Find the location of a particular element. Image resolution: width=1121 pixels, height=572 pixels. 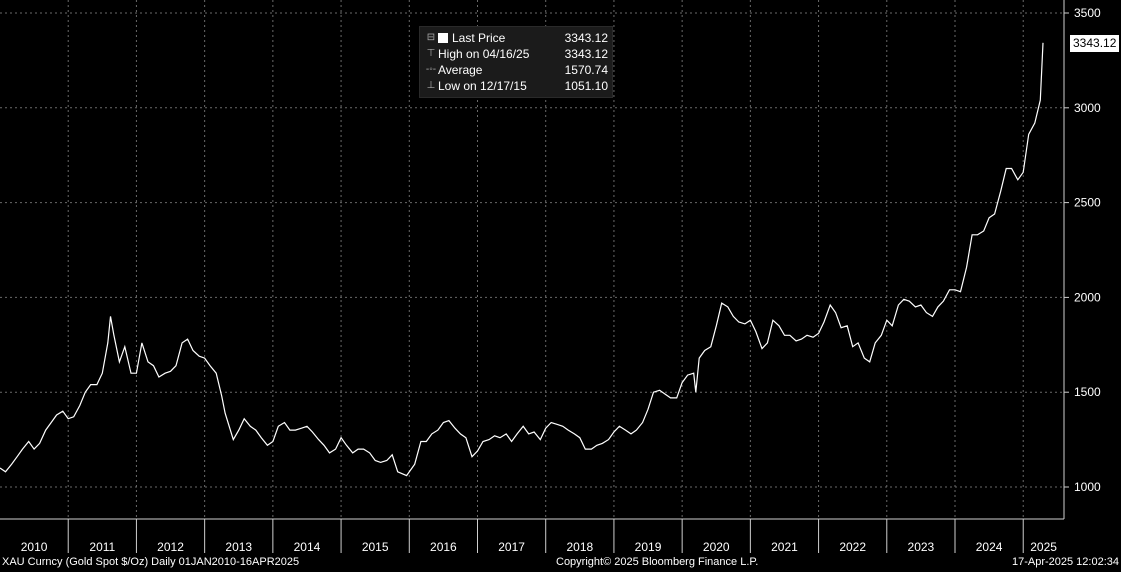

y-tick-label: 3500 is located at coordinates (1087, 13).